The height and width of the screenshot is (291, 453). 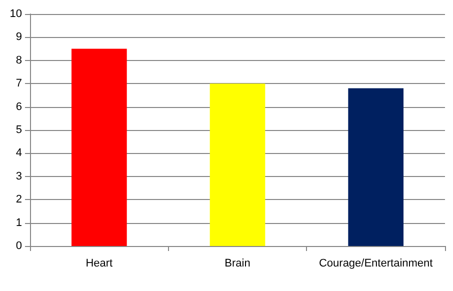 I want to click on y-tick-label: 10, so click(x=16, y=14).